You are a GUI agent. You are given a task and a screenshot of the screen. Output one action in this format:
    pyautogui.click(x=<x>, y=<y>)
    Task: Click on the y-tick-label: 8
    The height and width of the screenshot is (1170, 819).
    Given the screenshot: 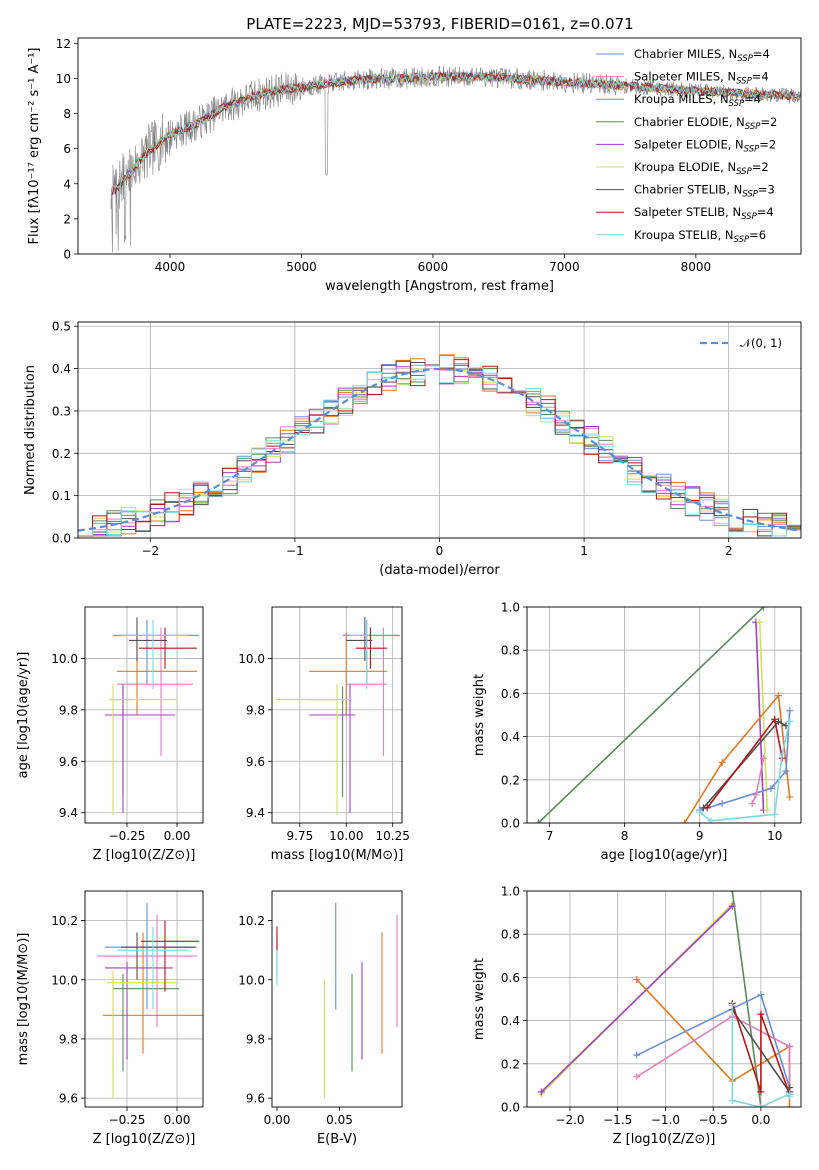 What is the action you would take?
    pyautogui.click(x=67, y=114)
    